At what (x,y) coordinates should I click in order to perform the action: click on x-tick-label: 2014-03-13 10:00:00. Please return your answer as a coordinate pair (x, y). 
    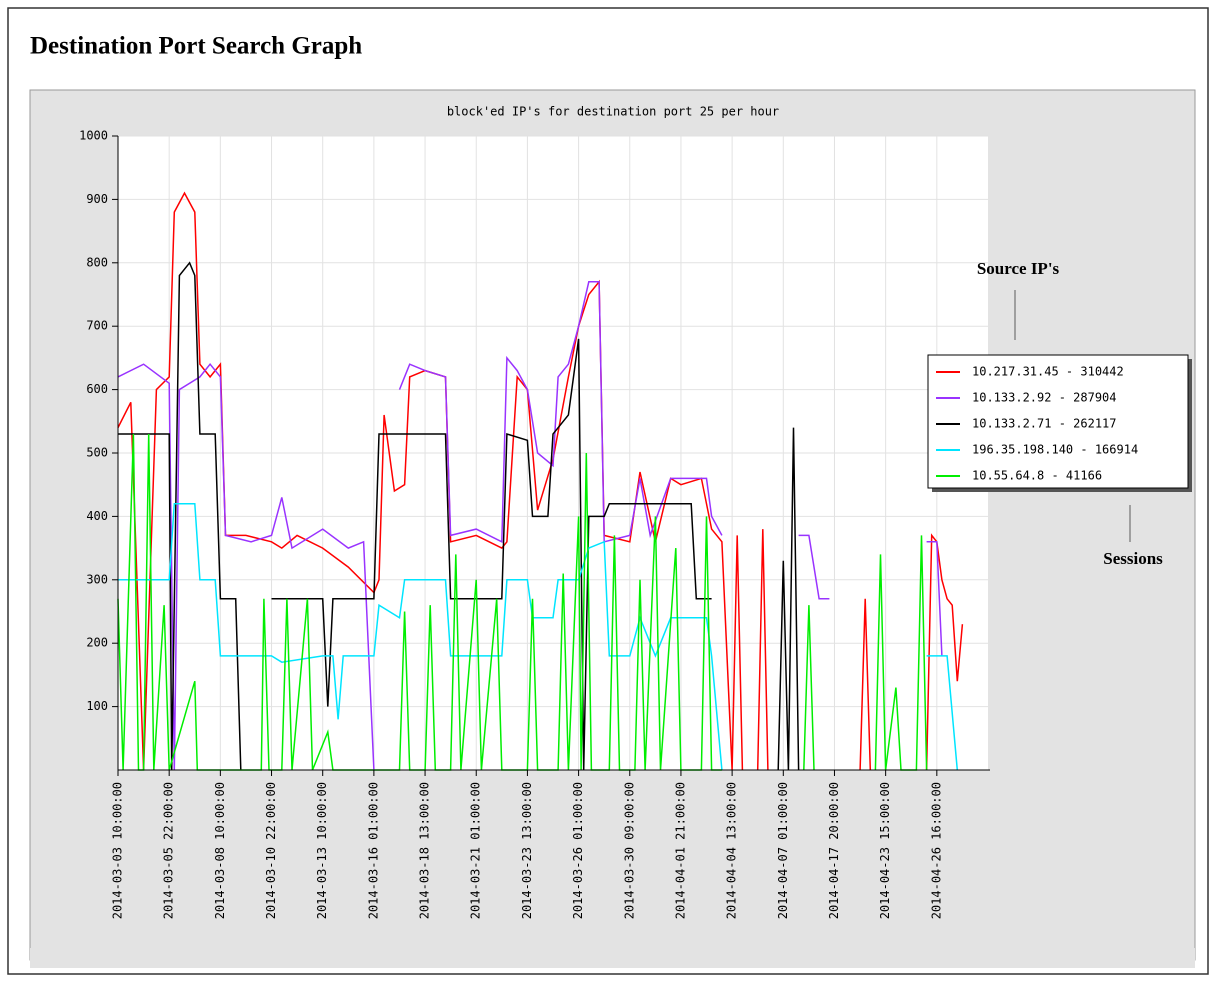
    Looking at the image, I should click on (322, 850).